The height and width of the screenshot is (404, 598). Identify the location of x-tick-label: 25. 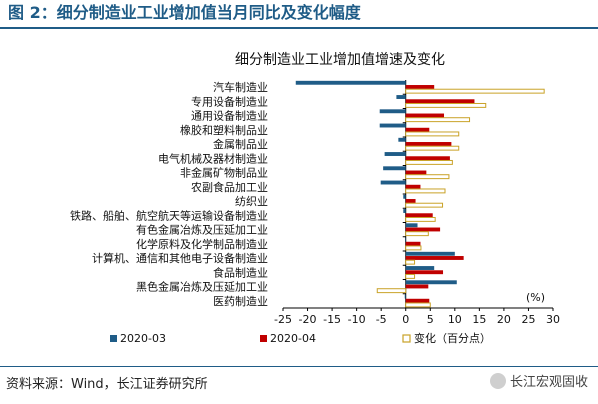
(528, 319).